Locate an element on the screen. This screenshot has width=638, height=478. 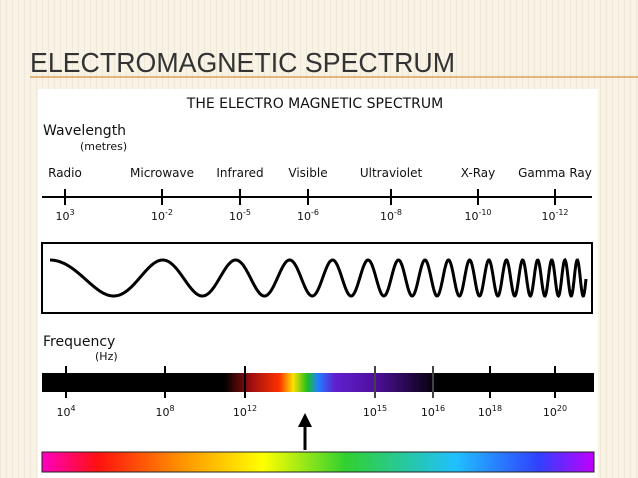
band-label: Gamma Ray is located at coordinates (555, 173).